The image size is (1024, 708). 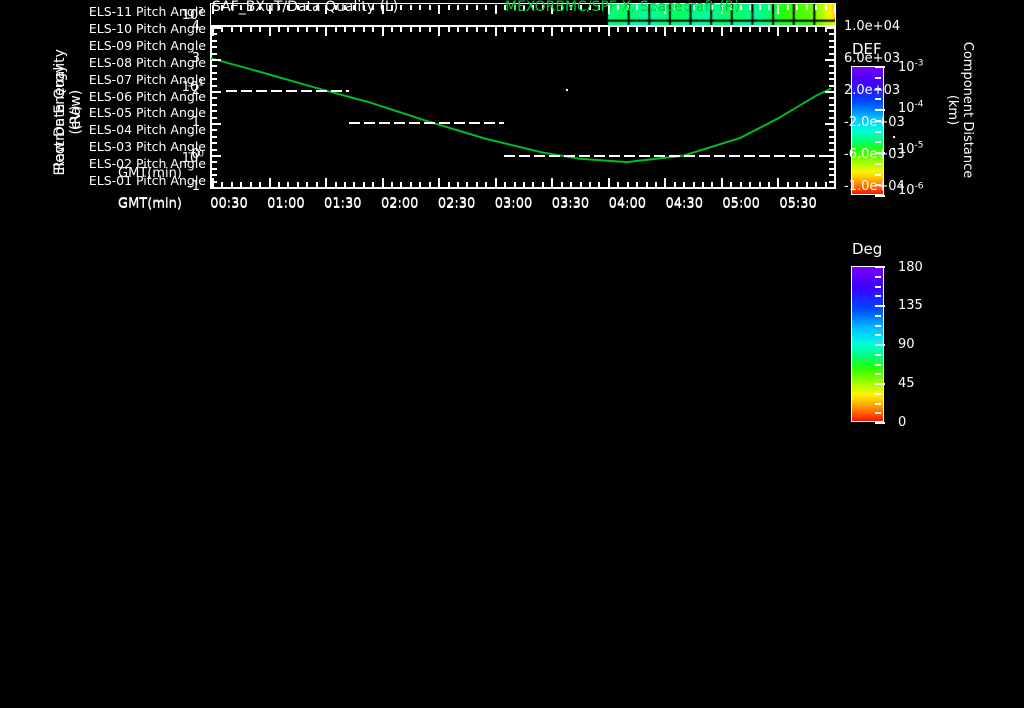 What do you see at coordinates (684, 204) in the screenshot?
I see `x-tick-label: 04:30` at bounding box center [684, 204].